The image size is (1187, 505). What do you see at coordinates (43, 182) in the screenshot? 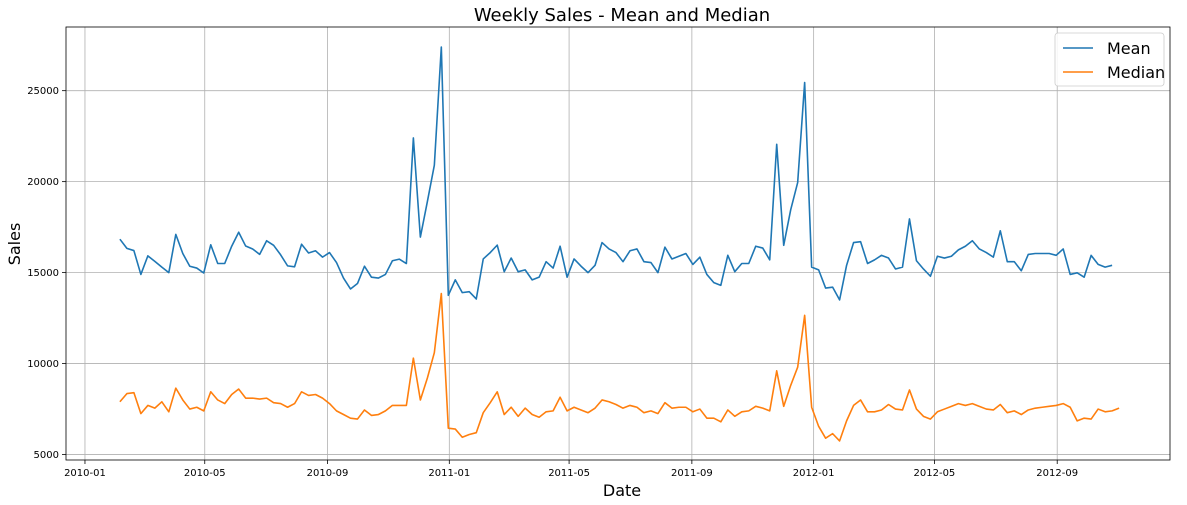
I see `y-tick-label: 20000` at bounding box center [43, 182].